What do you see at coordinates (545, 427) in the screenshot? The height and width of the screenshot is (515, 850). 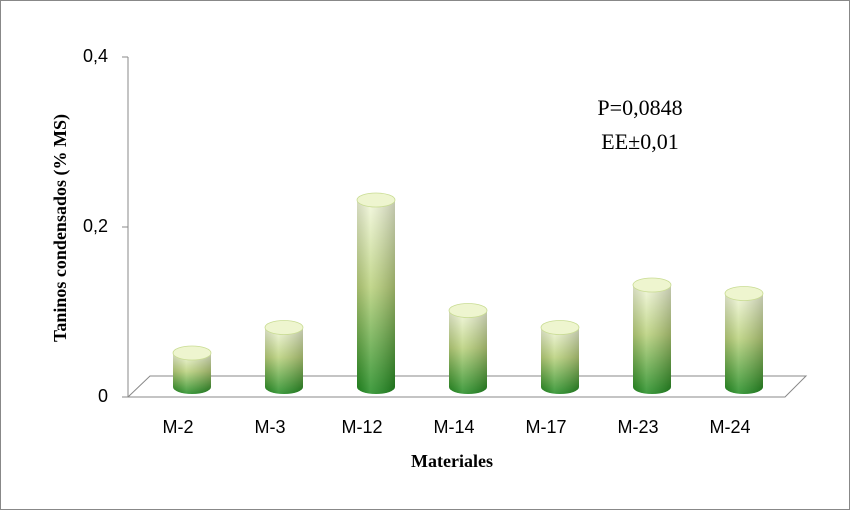 I see `x-tick-label: M-17` at bounding box center [545, 427].